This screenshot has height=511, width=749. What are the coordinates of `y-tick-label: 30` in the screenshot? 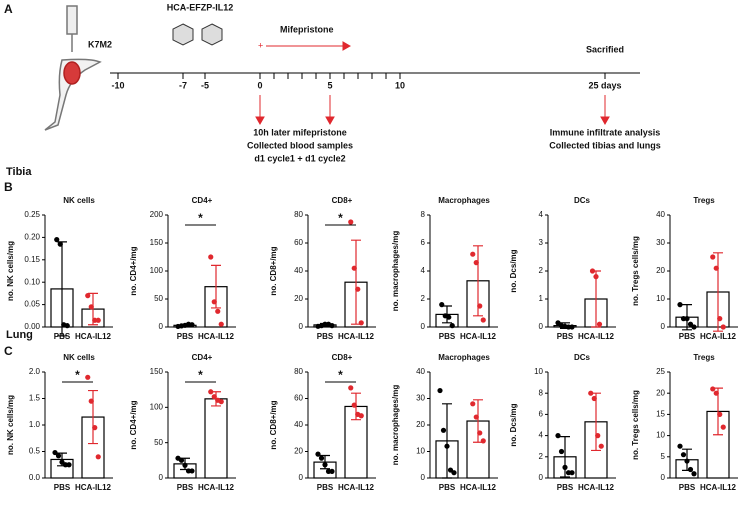 It's located at (660, 242).